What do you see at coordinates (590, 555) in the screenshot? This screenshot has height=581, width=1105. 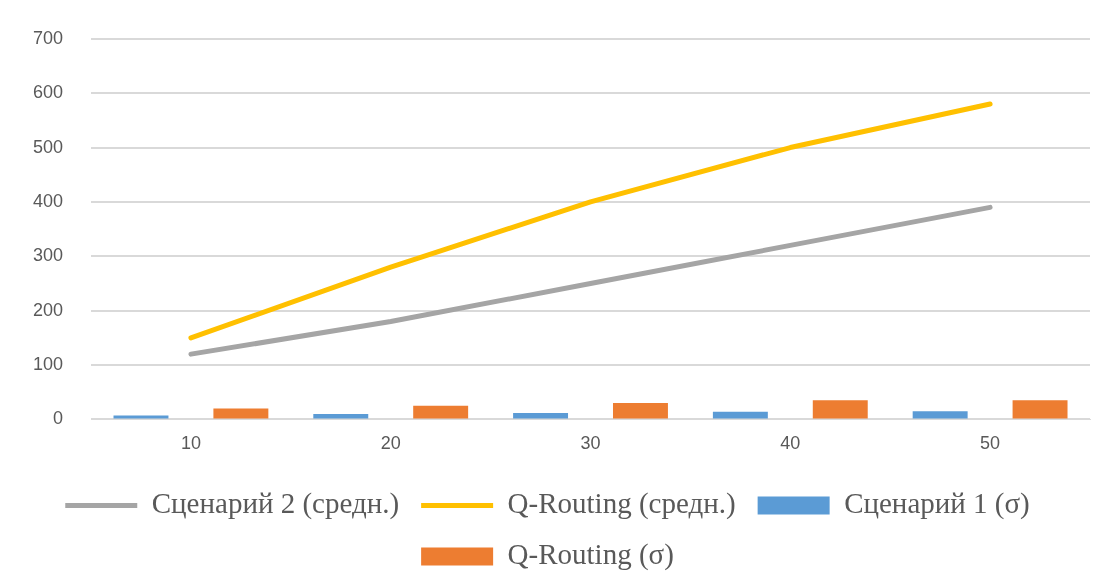 I see `legend-label: Q-Routing (σ)` at bounding box center [590, 555].